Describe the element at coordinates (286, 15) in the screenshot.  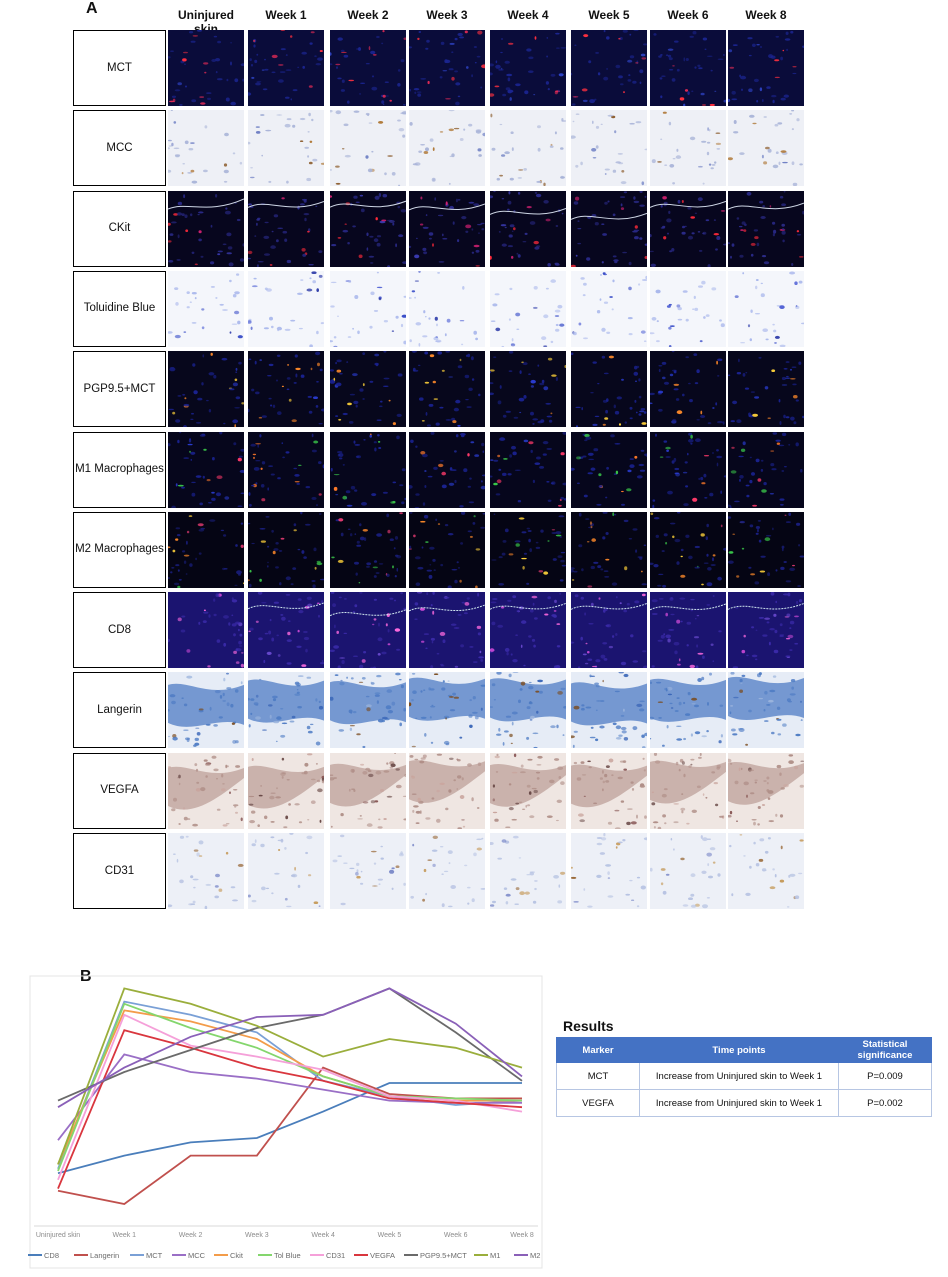
I see `column-header: Week 1` at that location.